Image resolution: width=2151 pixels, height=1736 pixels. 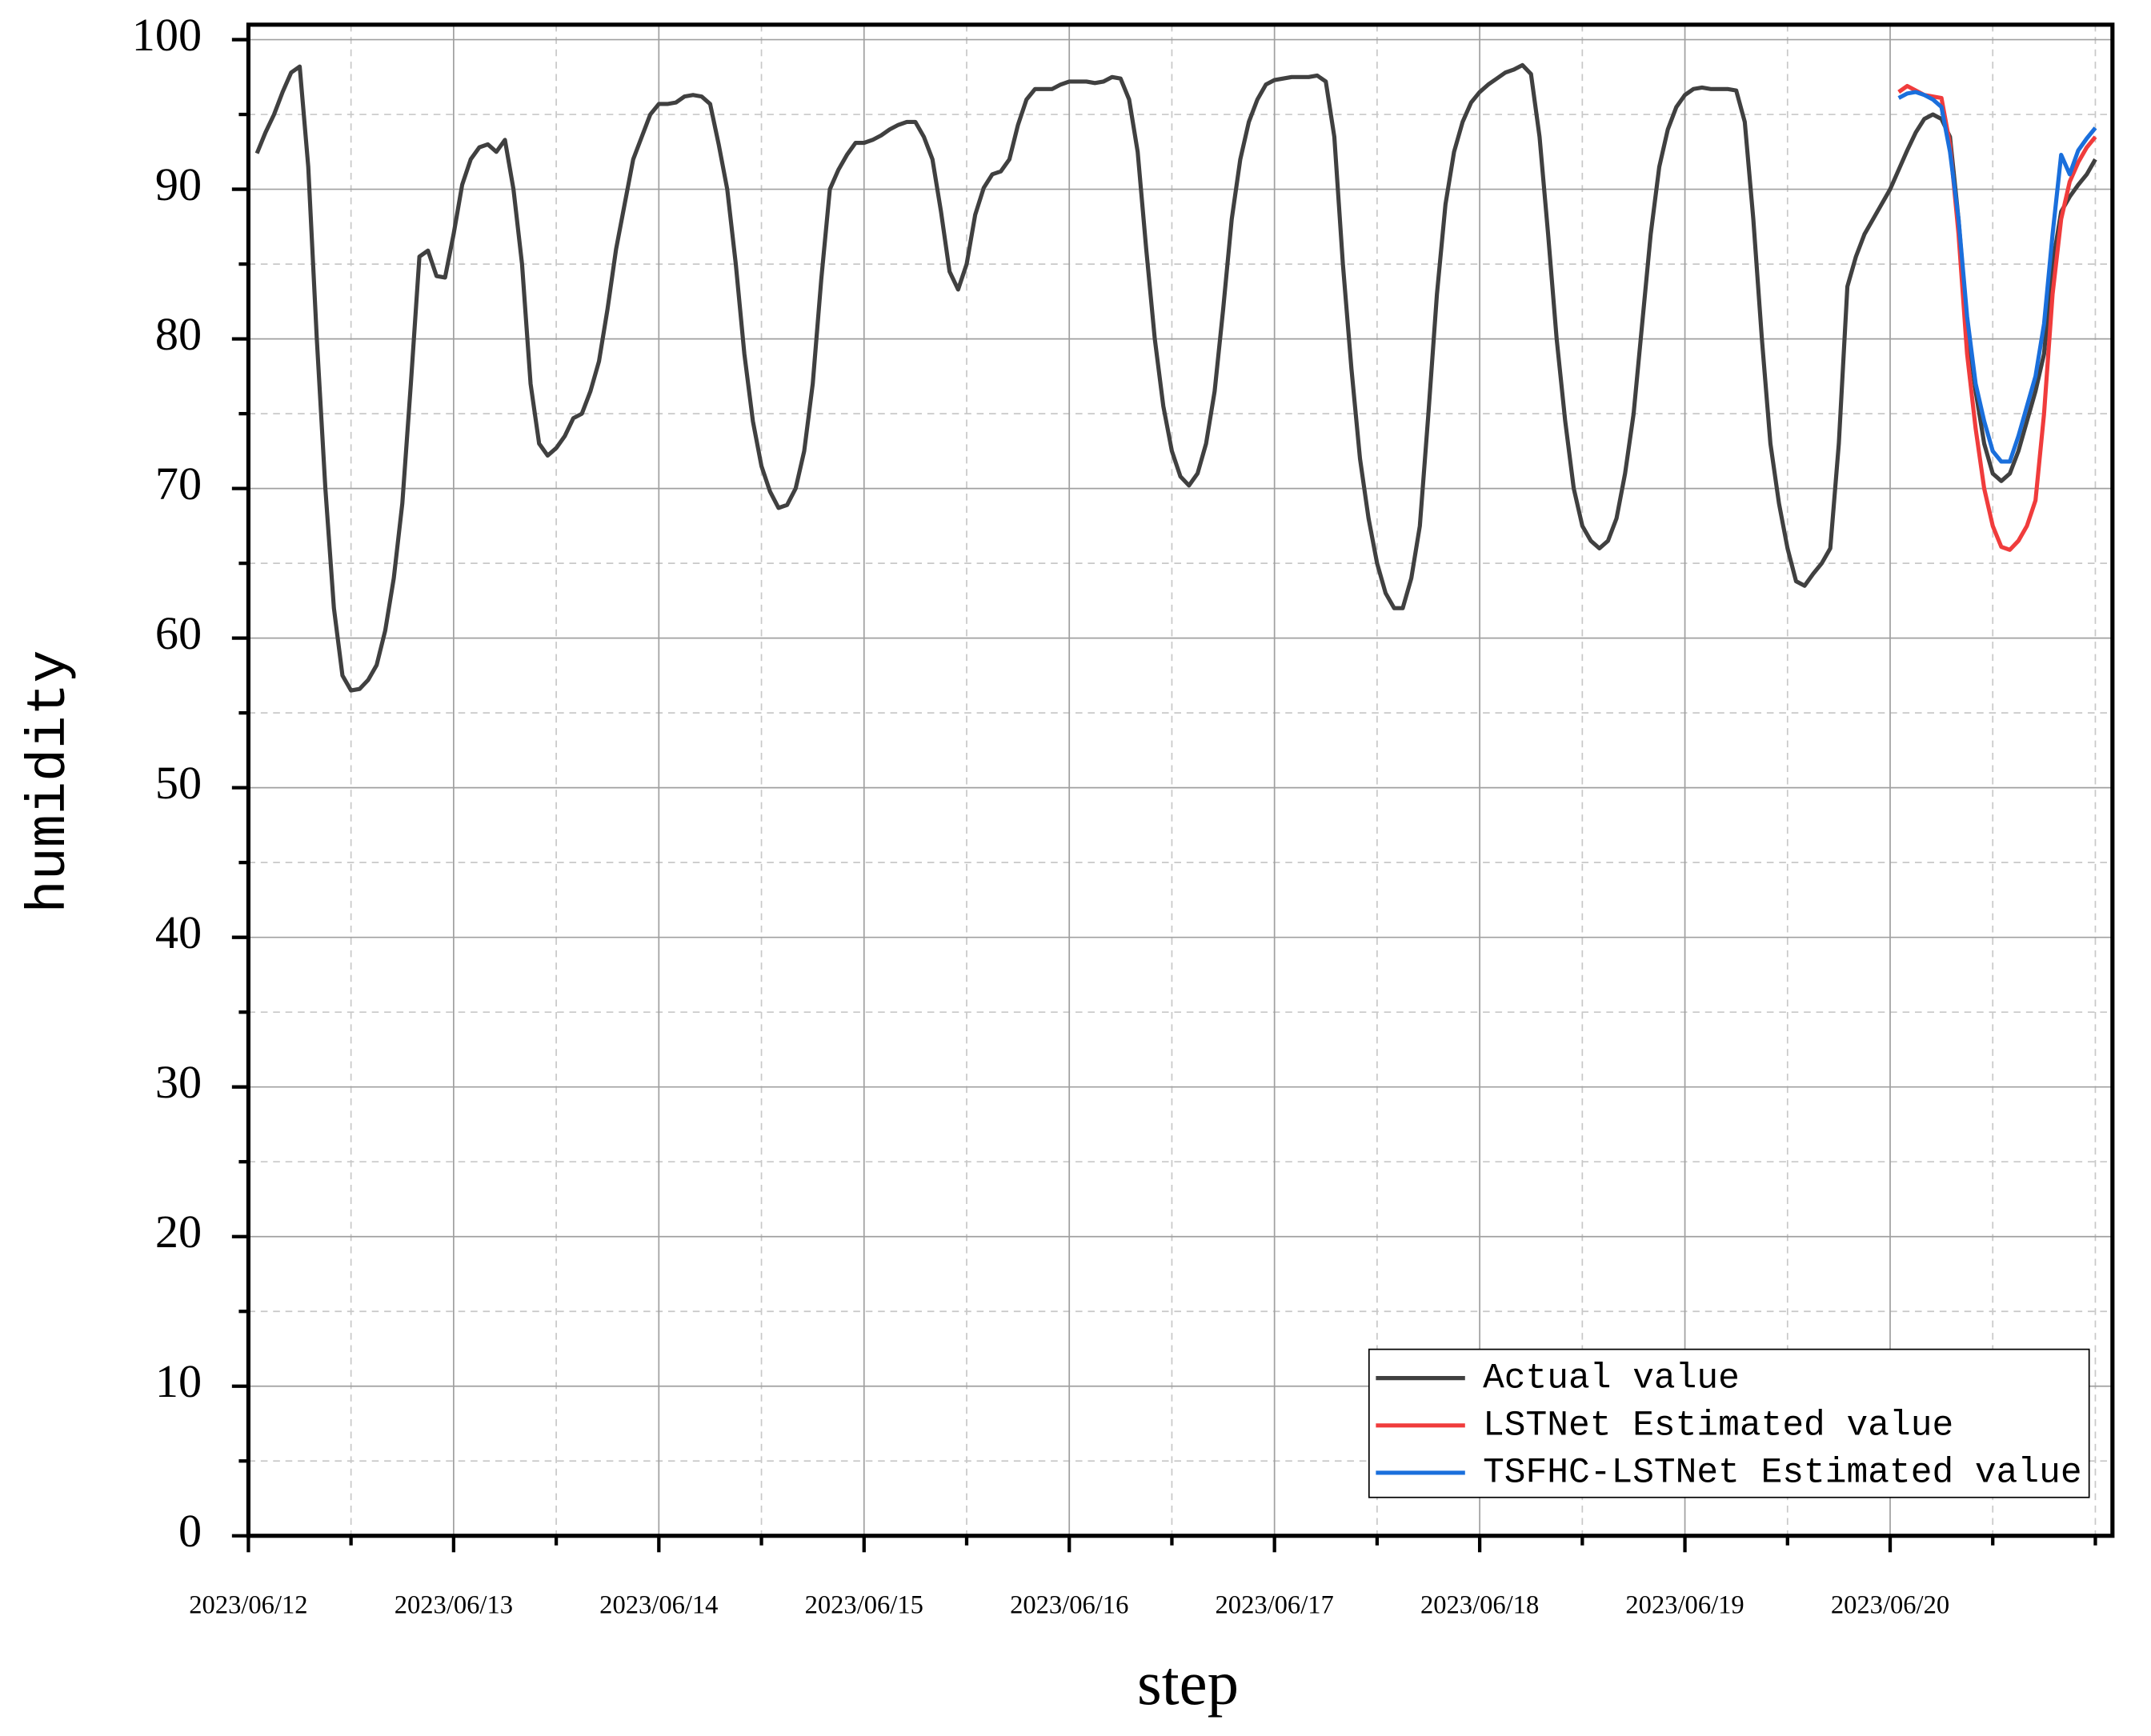 What do you see at coordinates (178, 1232) in the screenshot?
I see `y-tick-label: 20` at bounding box center [178, 1232].